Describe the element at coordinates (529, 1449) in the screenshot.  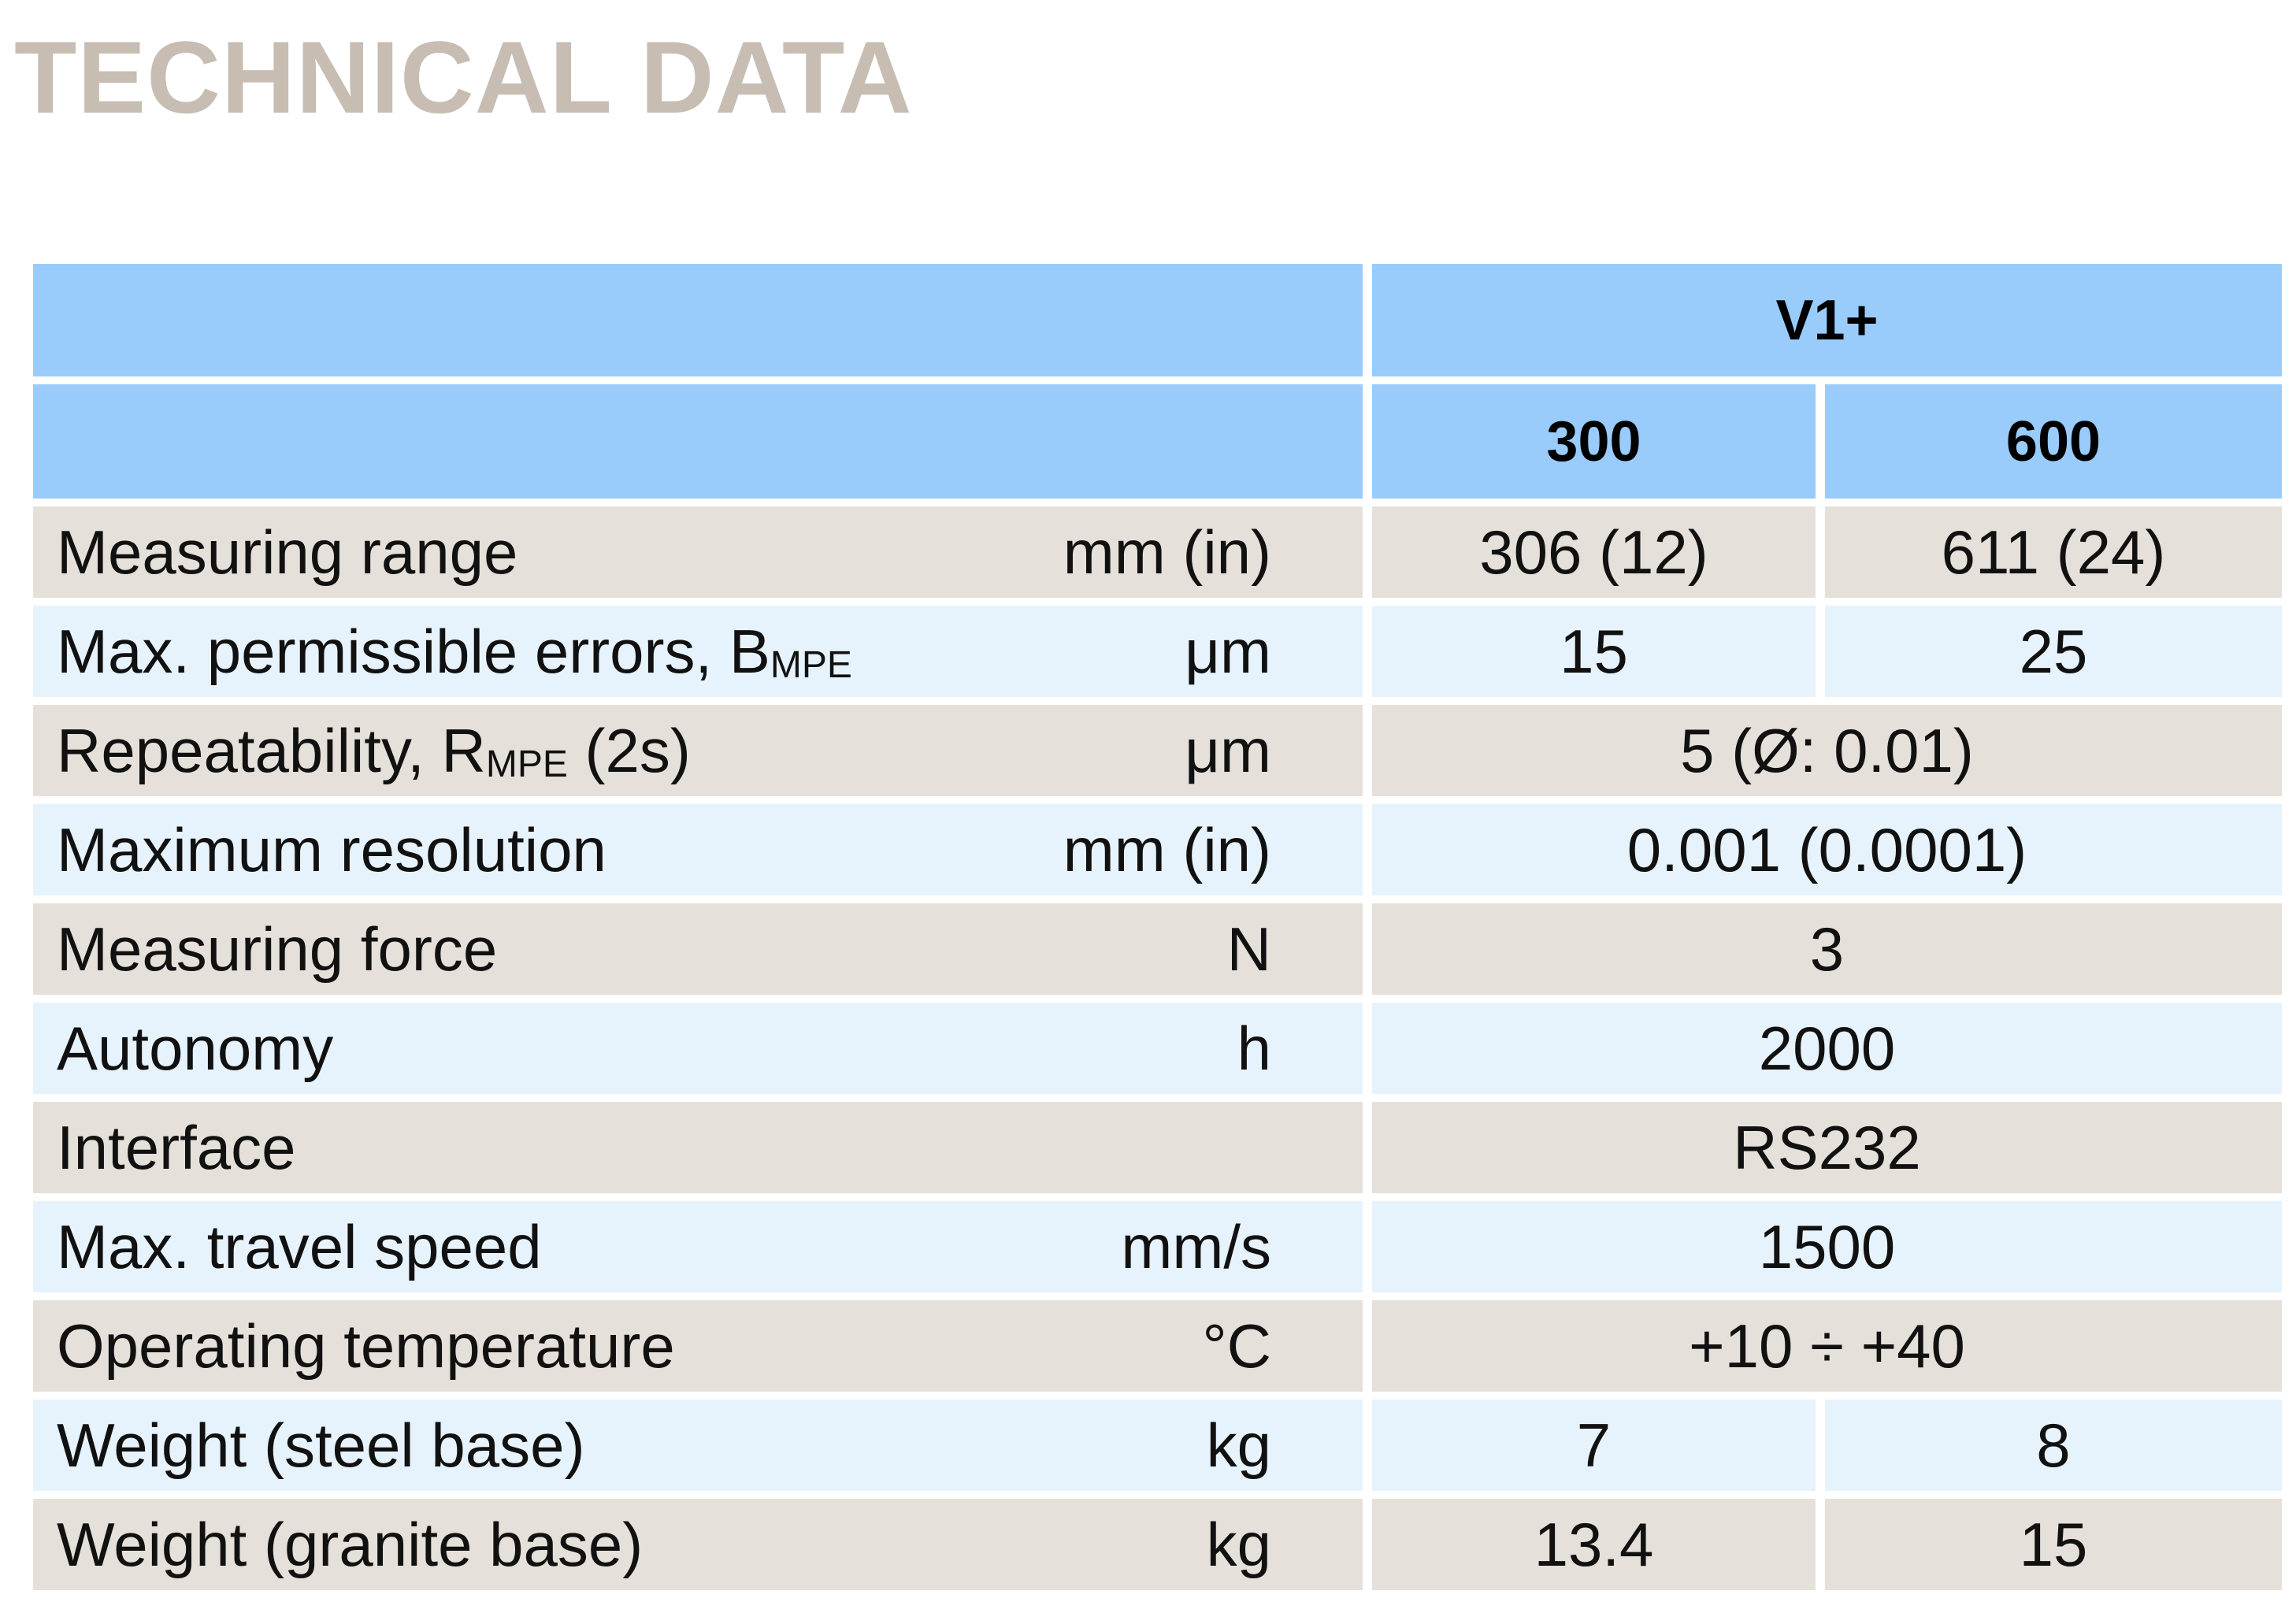
I see `row-label: Weight (steel base)` at that location.